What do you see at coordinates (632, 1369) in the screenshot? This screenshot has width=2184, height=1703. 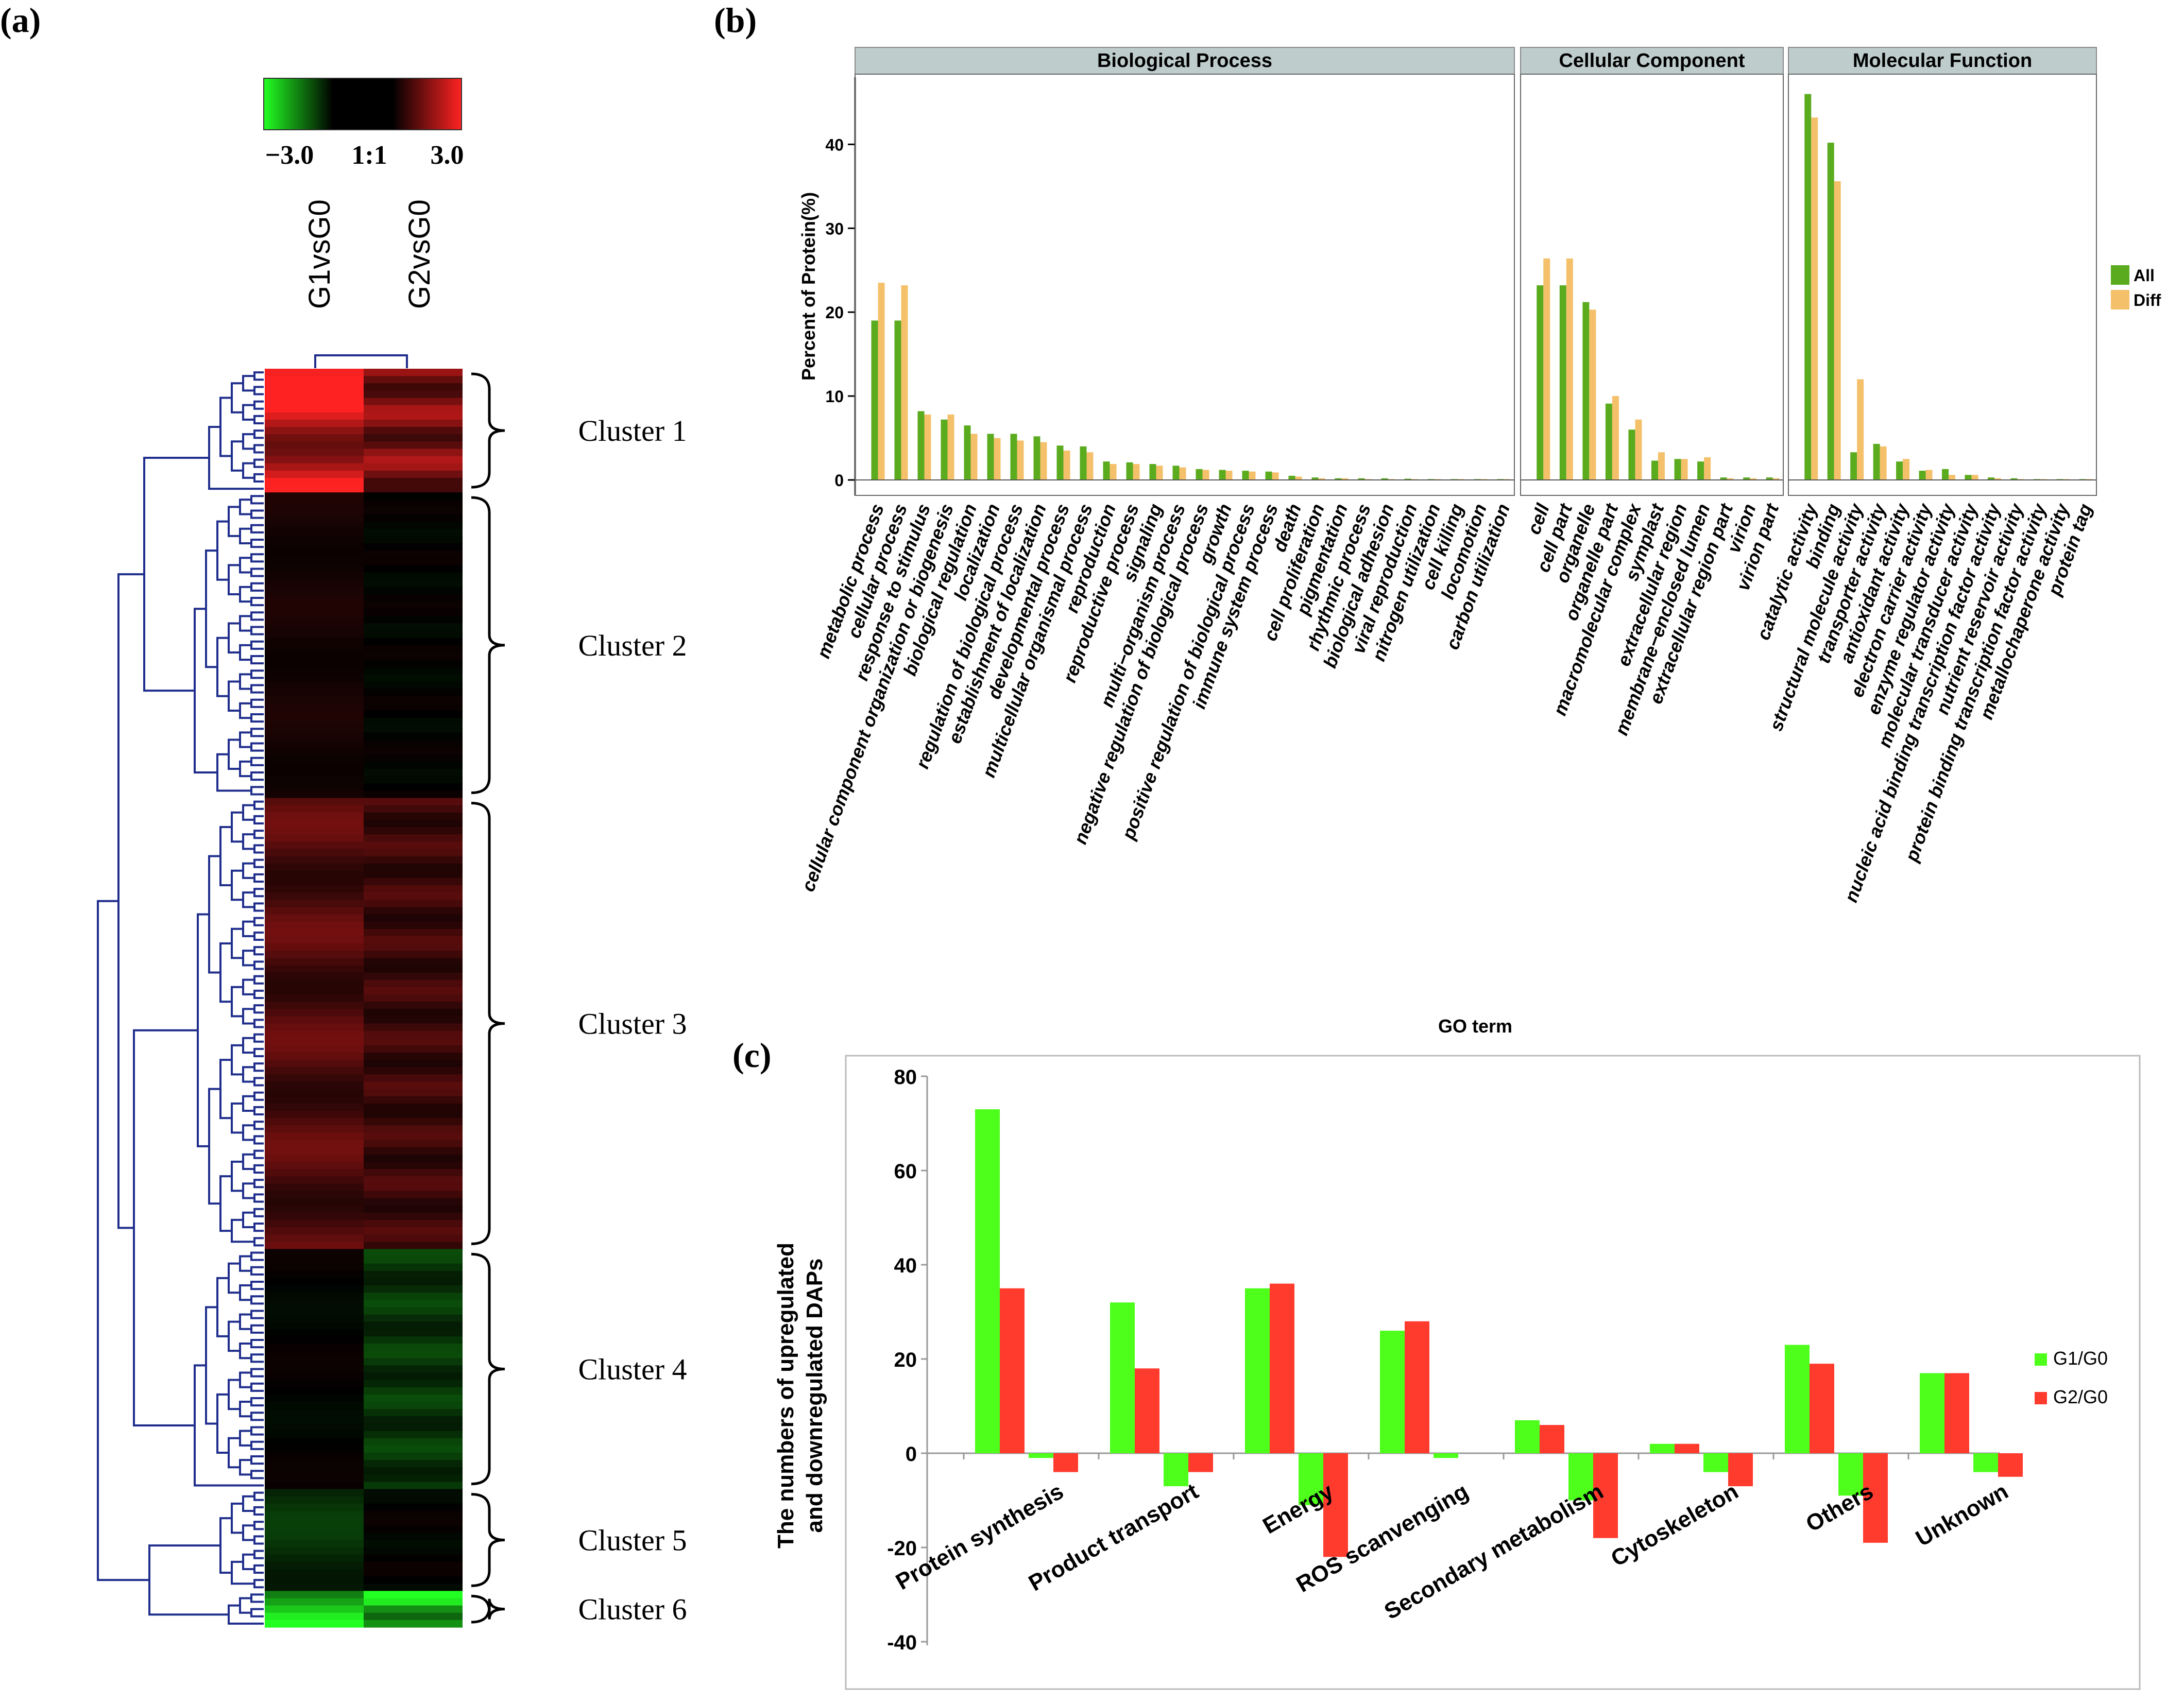 I see `cluster-label: Cluster 4` at bounding box center [632, 1369].